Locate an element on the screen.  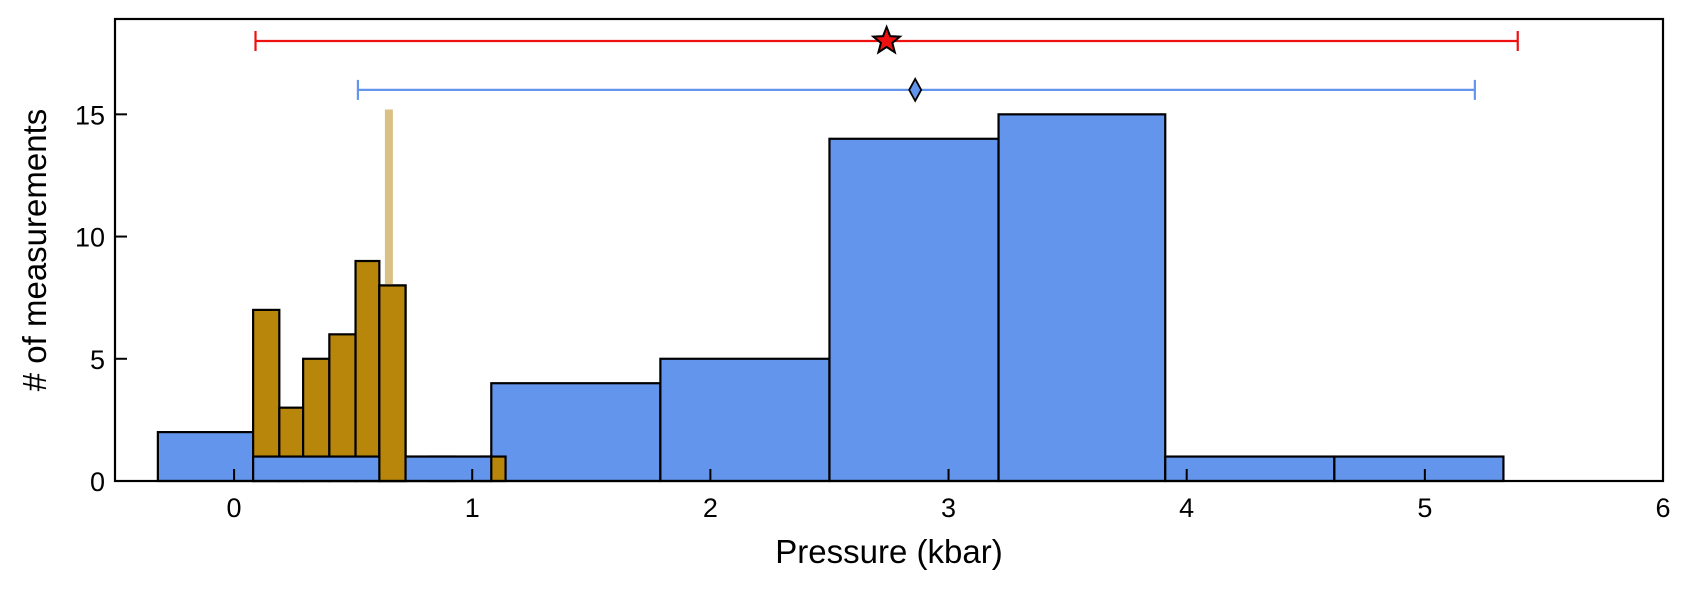
x-tick-label: 0 is located at coordinates (234, 508).